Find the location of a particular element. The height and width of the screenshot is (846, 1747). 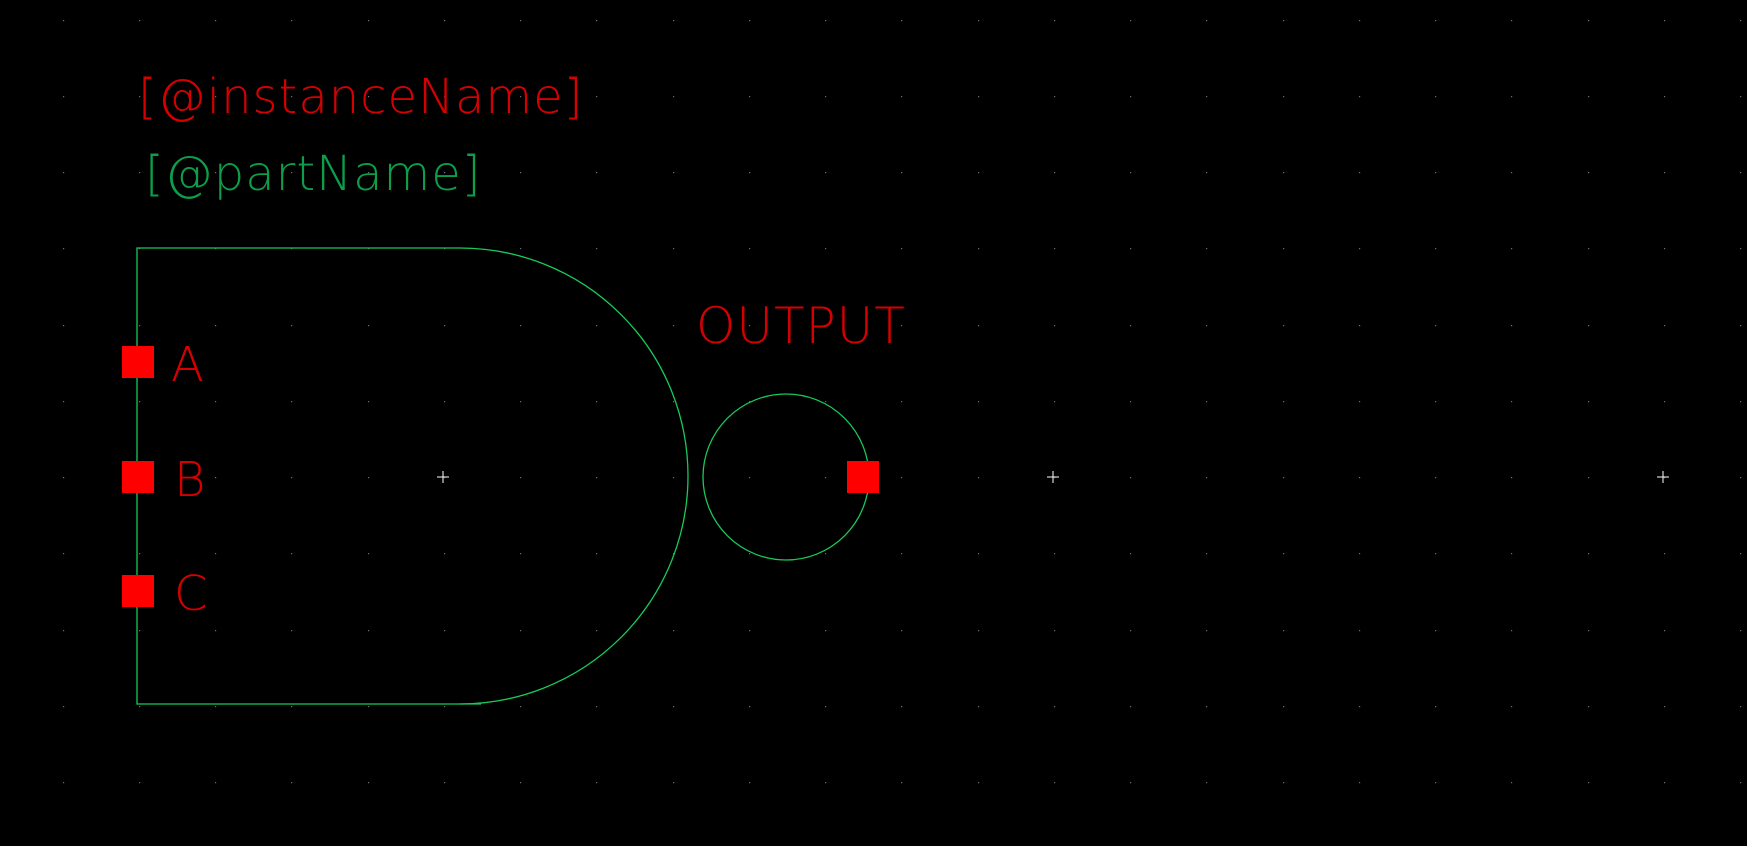

pin-b-label: B is located at coordinates (189, 480).